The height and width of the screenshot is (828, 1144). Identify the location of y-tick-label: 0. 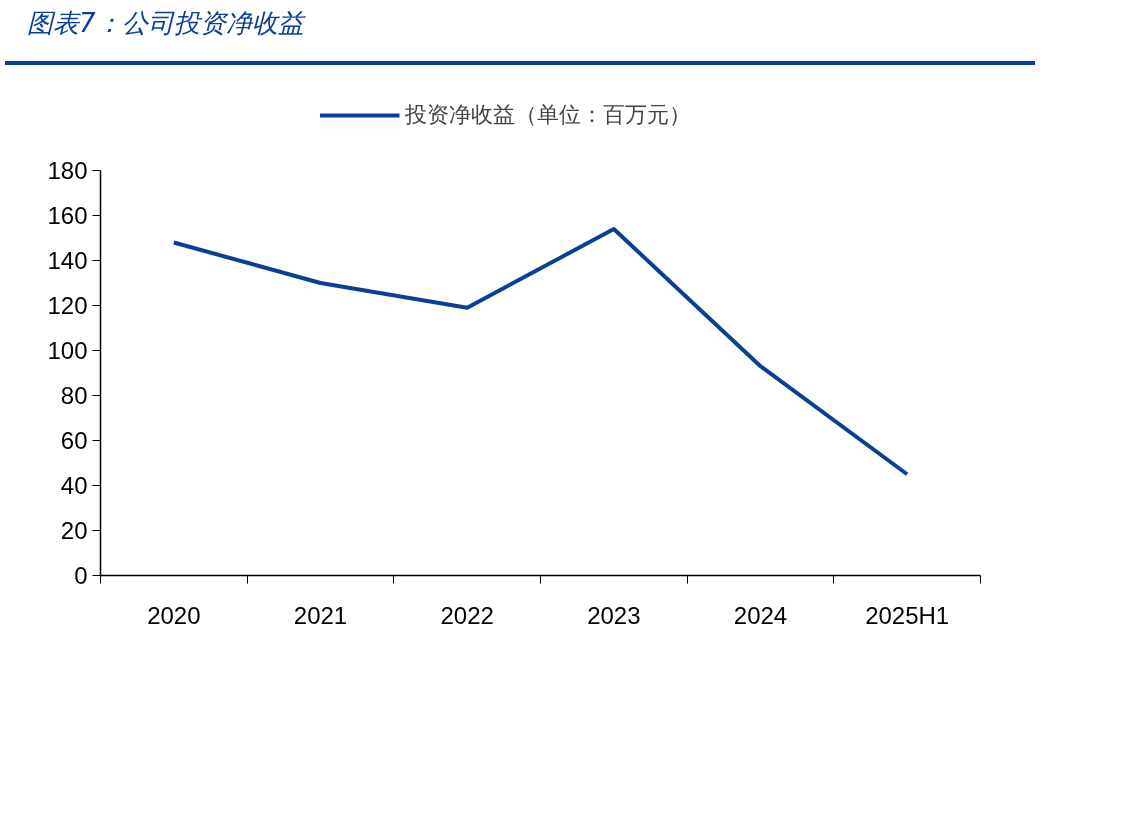
(81, 575).